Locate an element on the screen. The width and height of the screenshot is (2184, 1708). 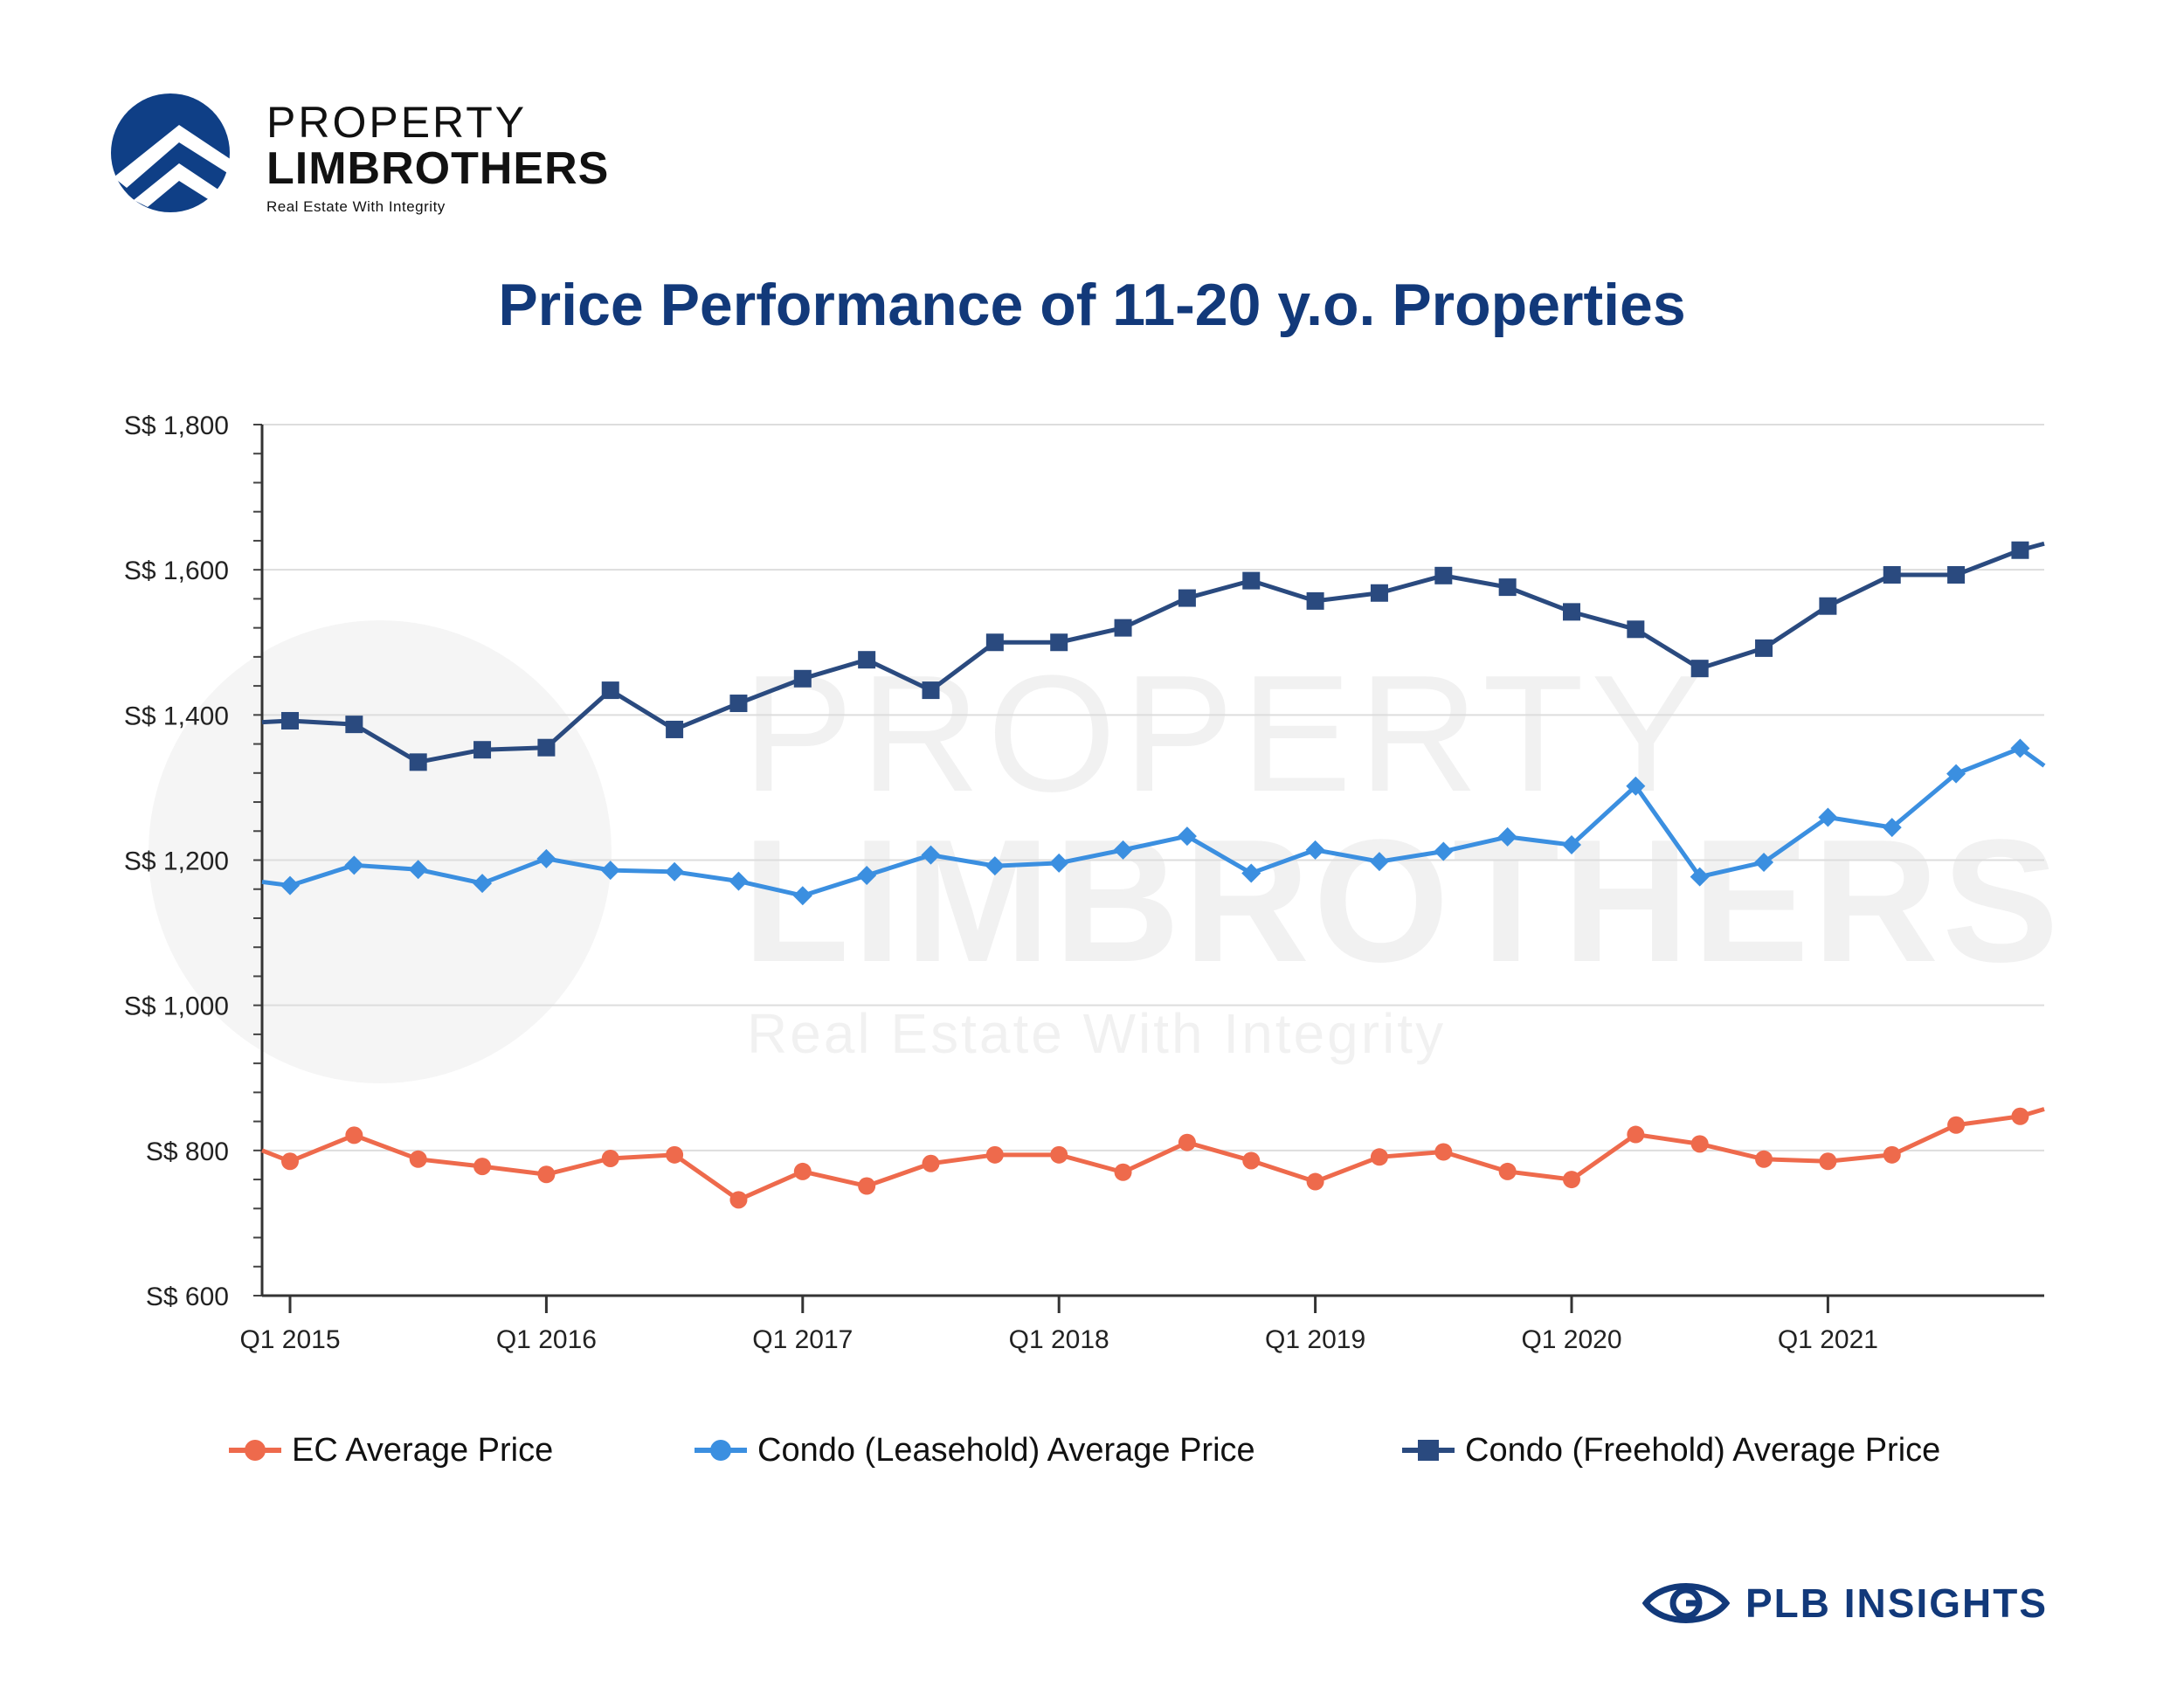
footer-text: PLB INSIGHTS is located at coordinates (1897, 1603).